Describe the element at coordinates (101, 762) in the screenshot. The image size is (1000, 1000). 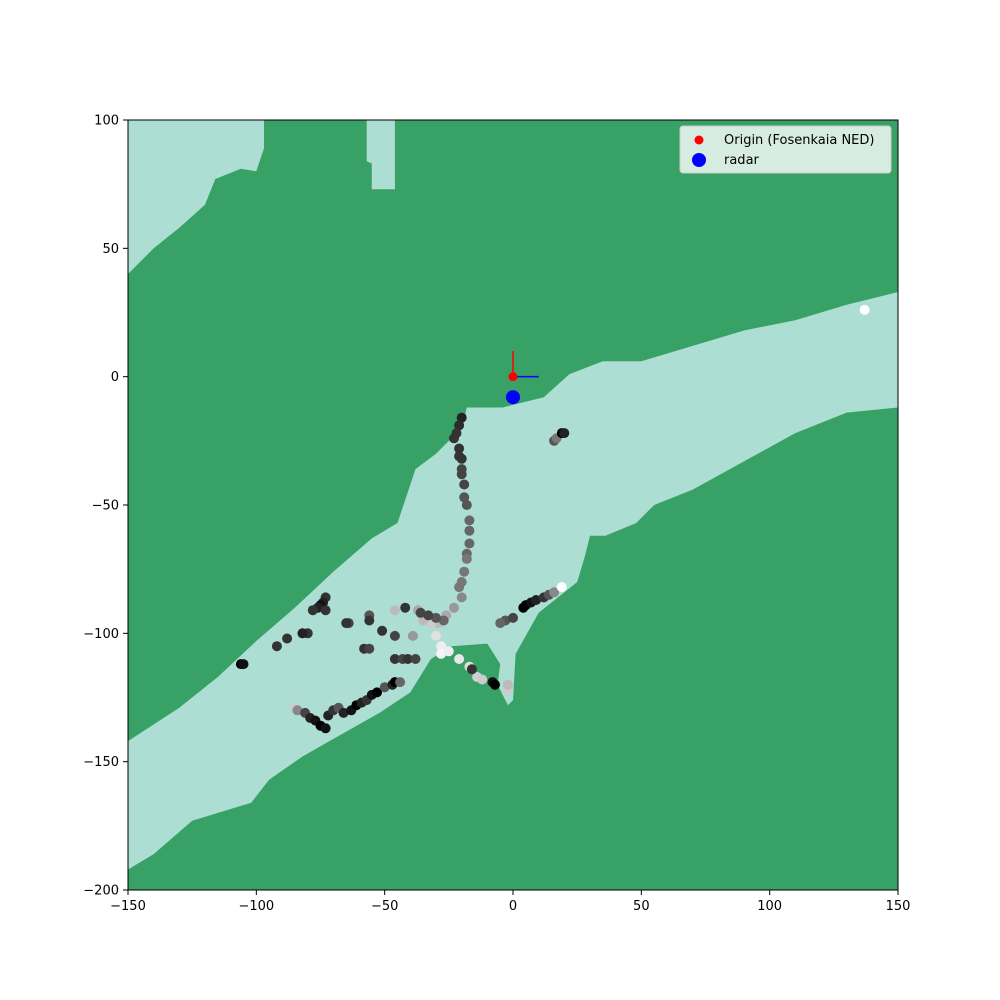
I see `y-tick-label: −150` at that location.